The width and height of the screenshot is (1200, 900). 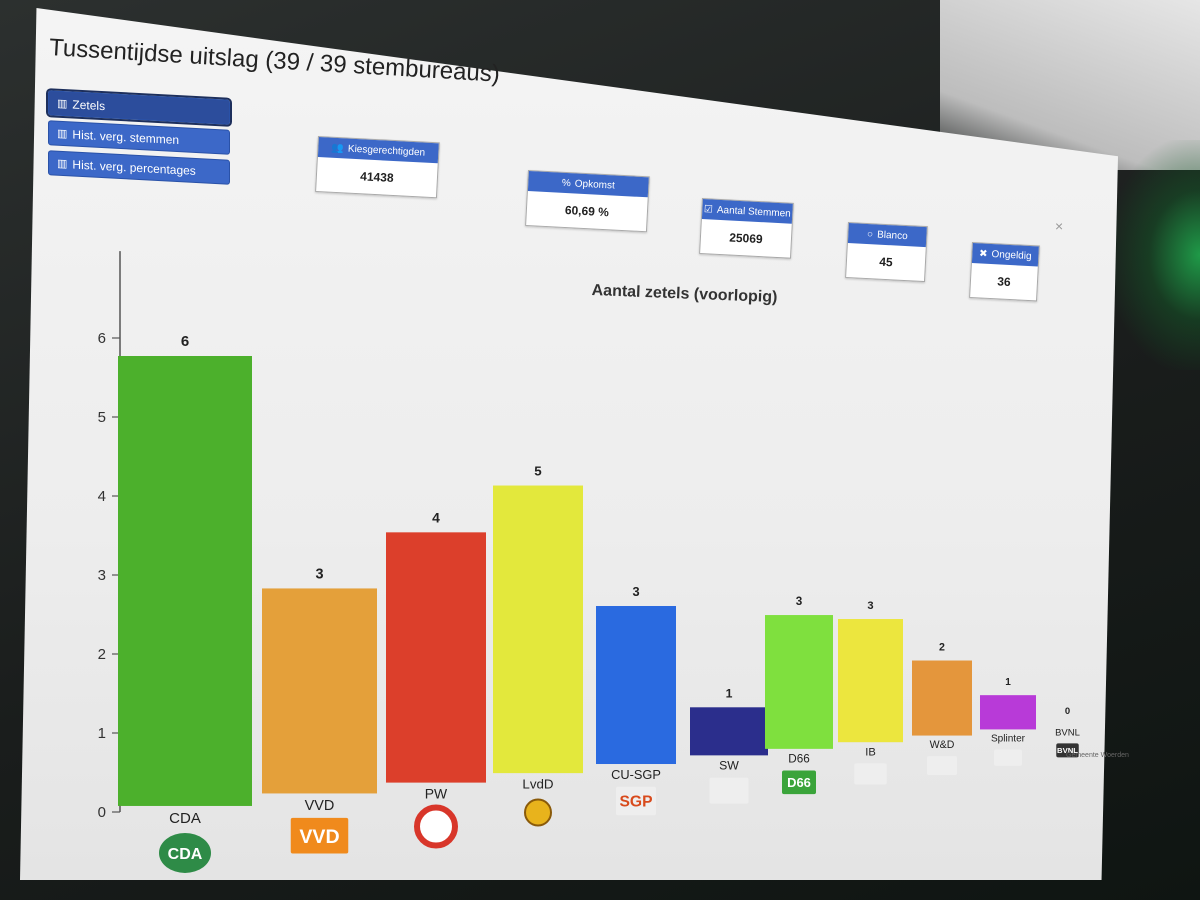 What do you see at coordinates (102, 654) in the screenshot?
I see `y-tick-label: 2` at bounding box center [102, 654].